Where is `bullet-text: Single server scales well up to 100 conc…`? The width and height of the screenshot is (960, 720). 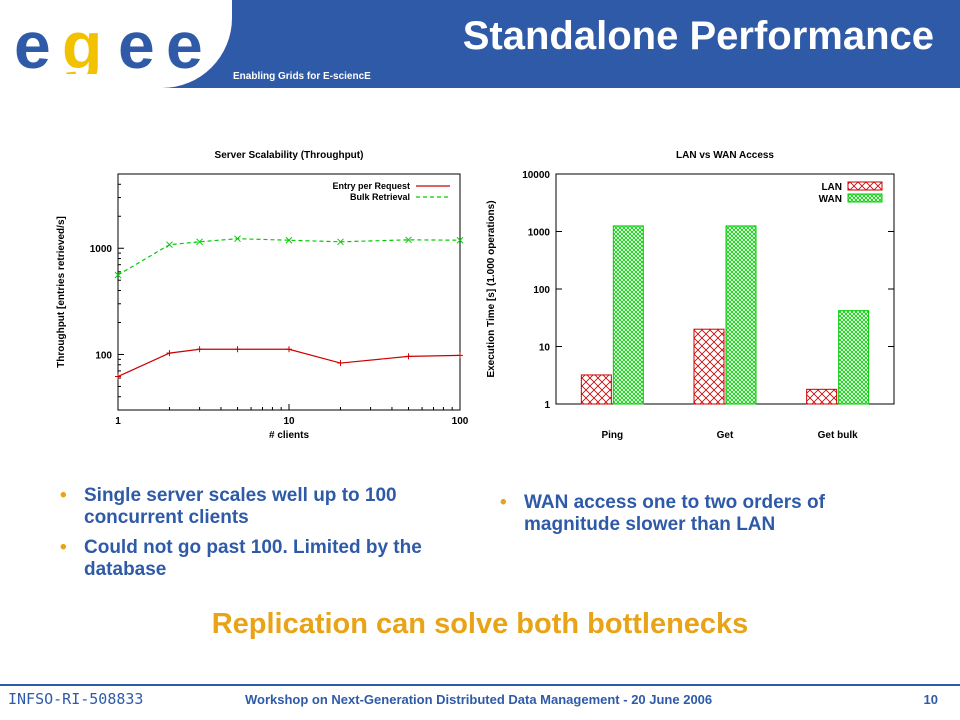
bullet-text: Single server scales well up to 100 conc… is located at coordinates (240, 506).